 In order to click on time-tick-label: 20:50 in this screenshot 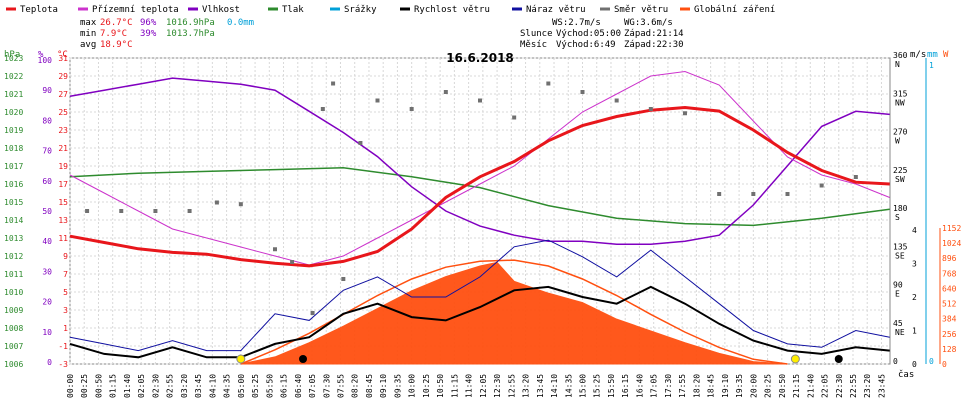, I will do `click(782, 386)`.